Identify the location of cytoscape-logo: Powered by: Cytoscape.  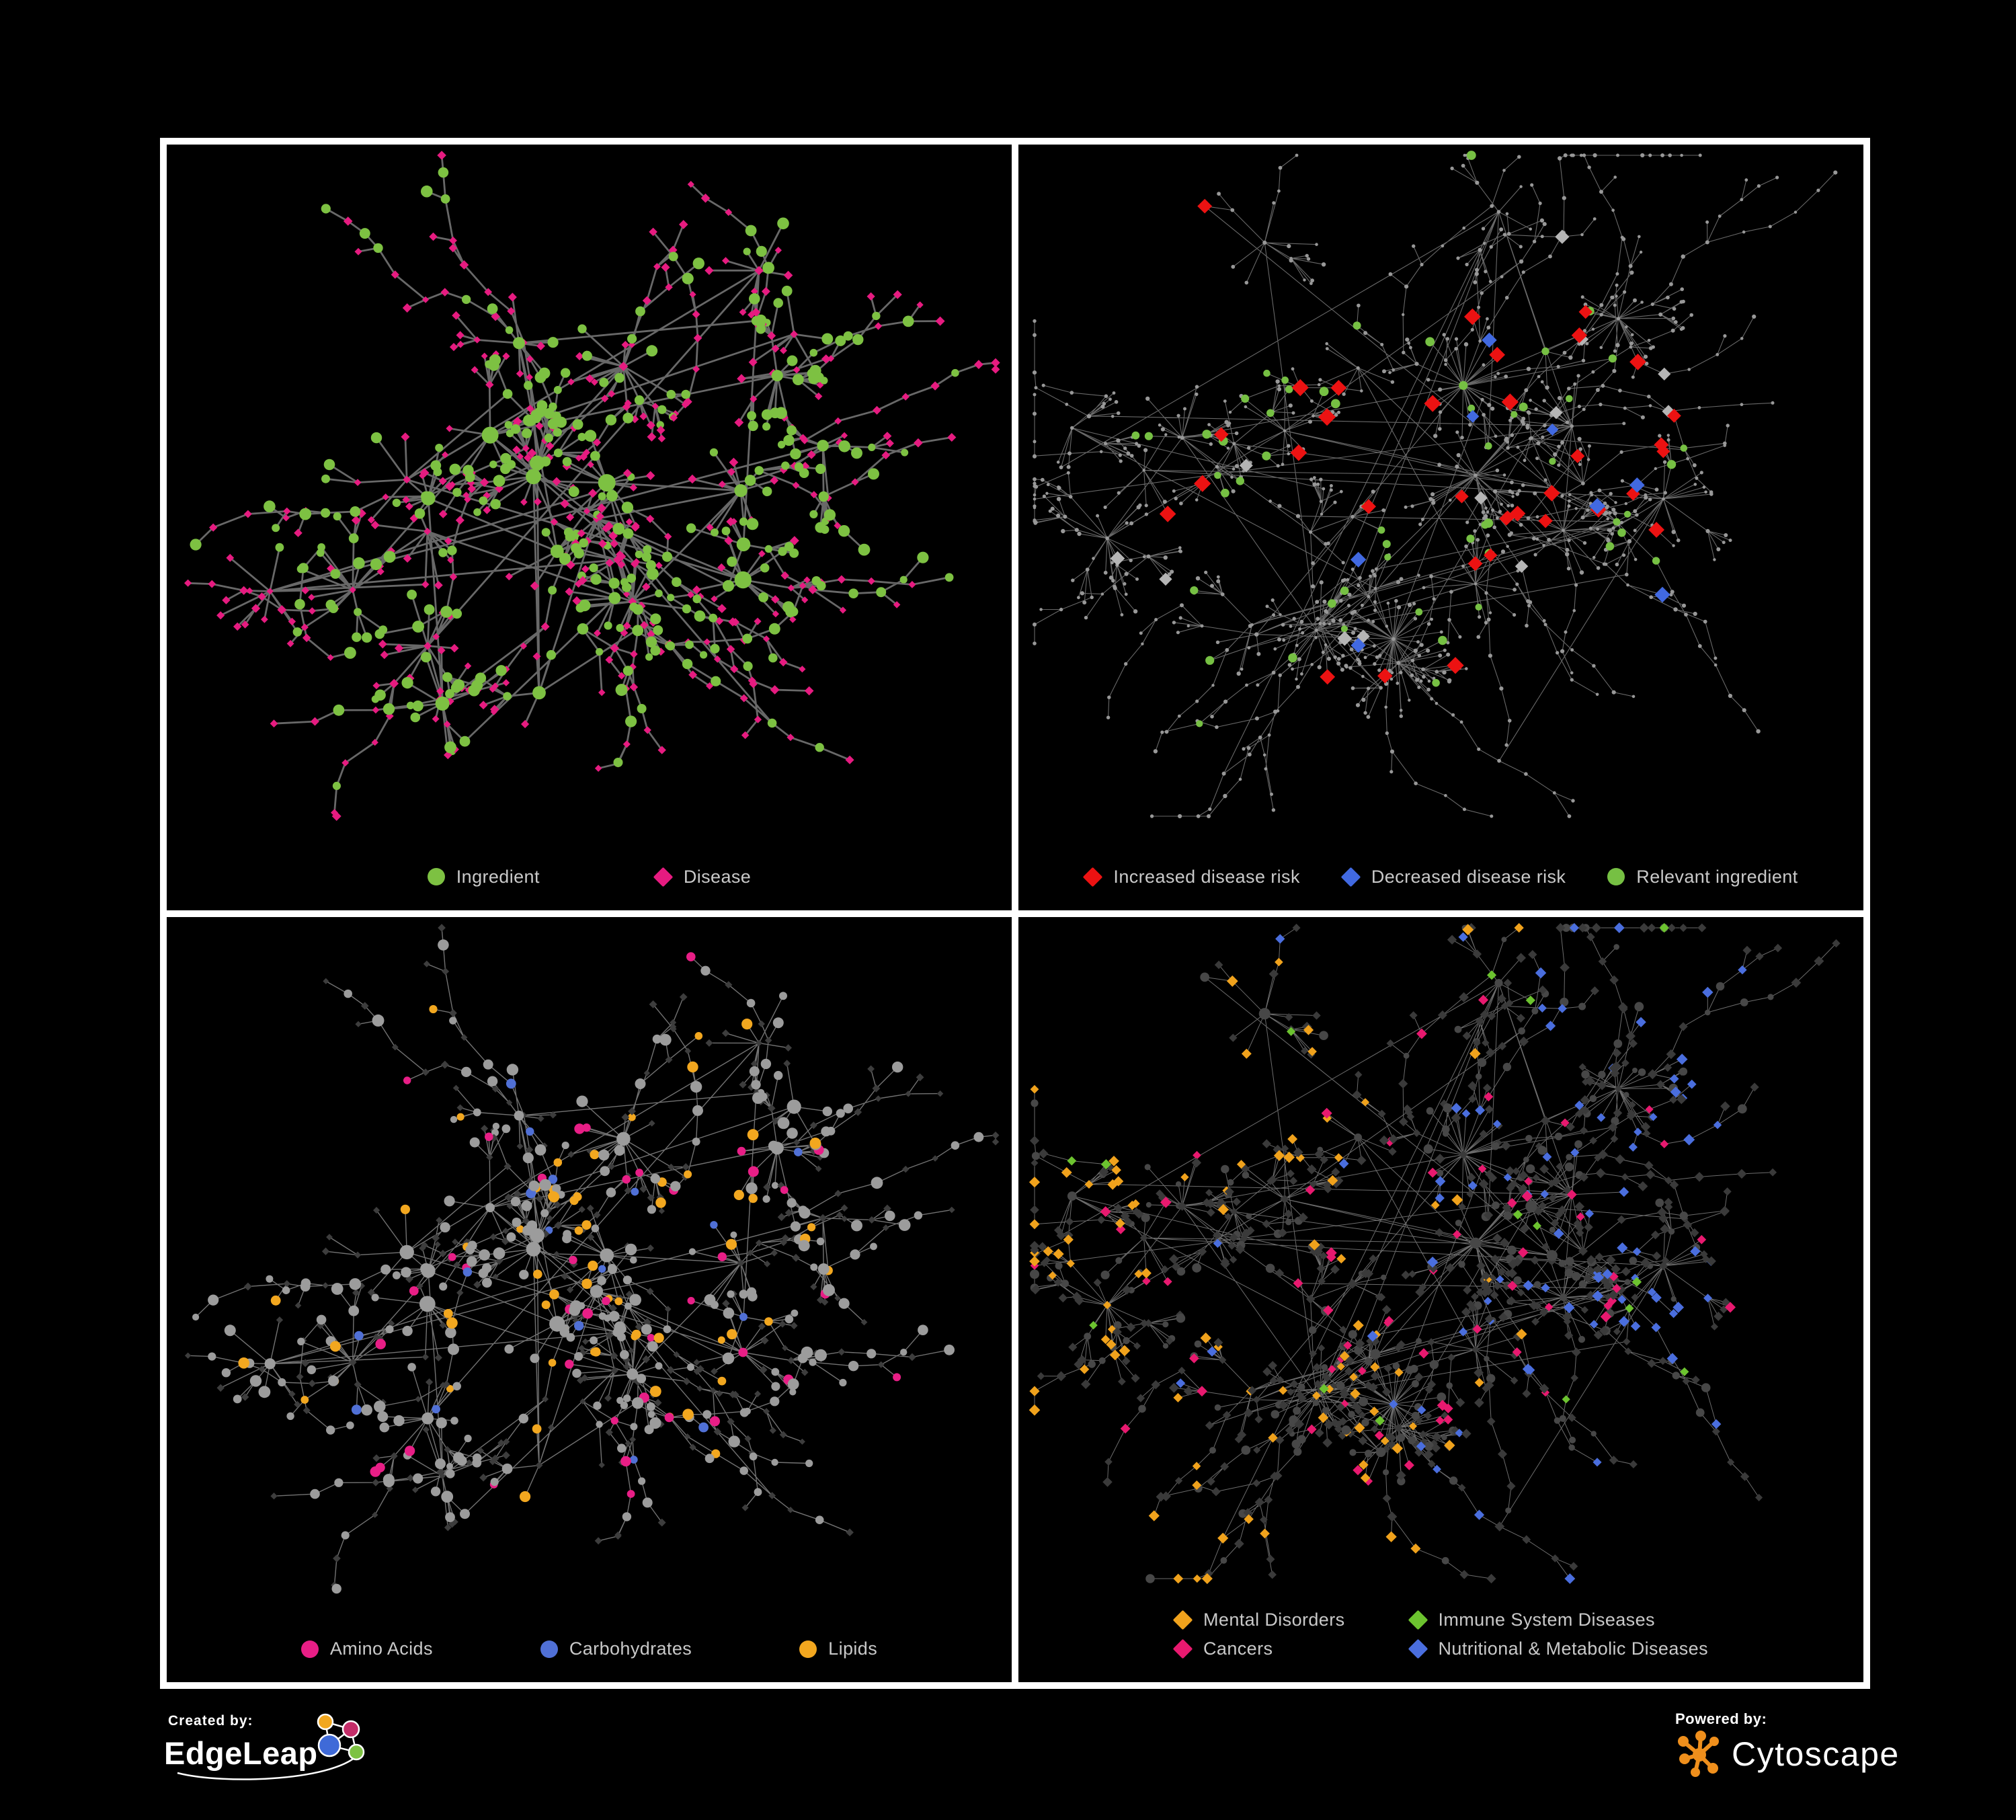
(1786, 1743).